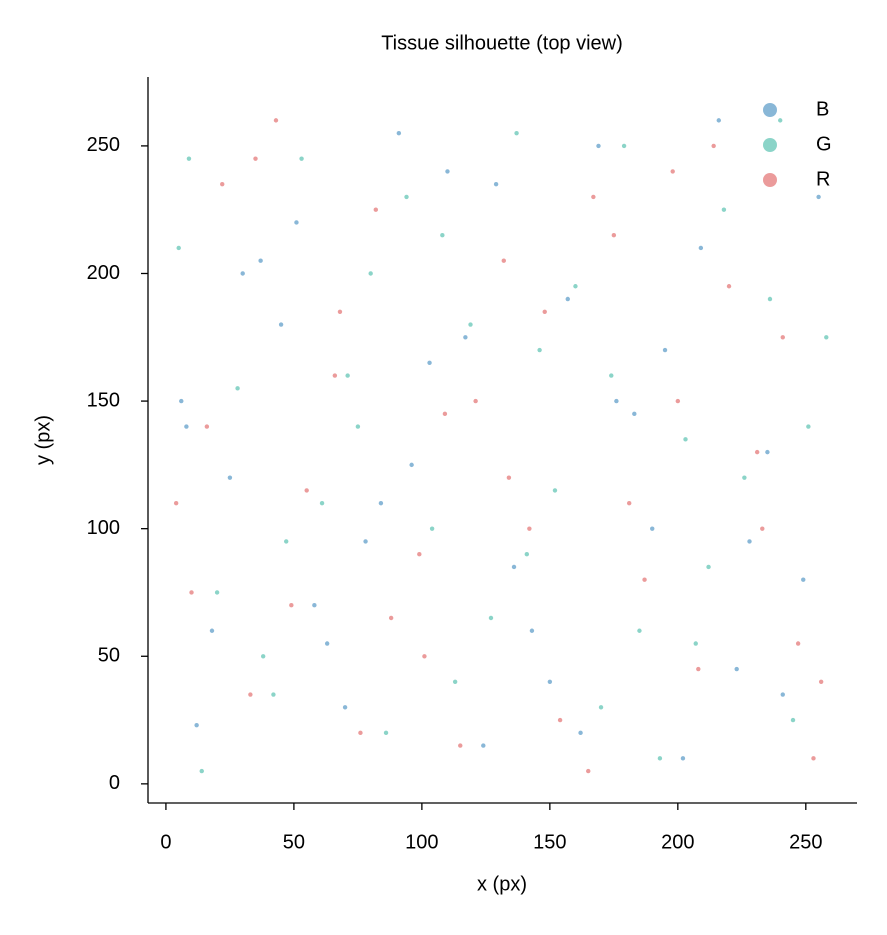 The width and height of the screenshot is (887, 935). I want to click on y-tick-label: 250, so click(103, 145).